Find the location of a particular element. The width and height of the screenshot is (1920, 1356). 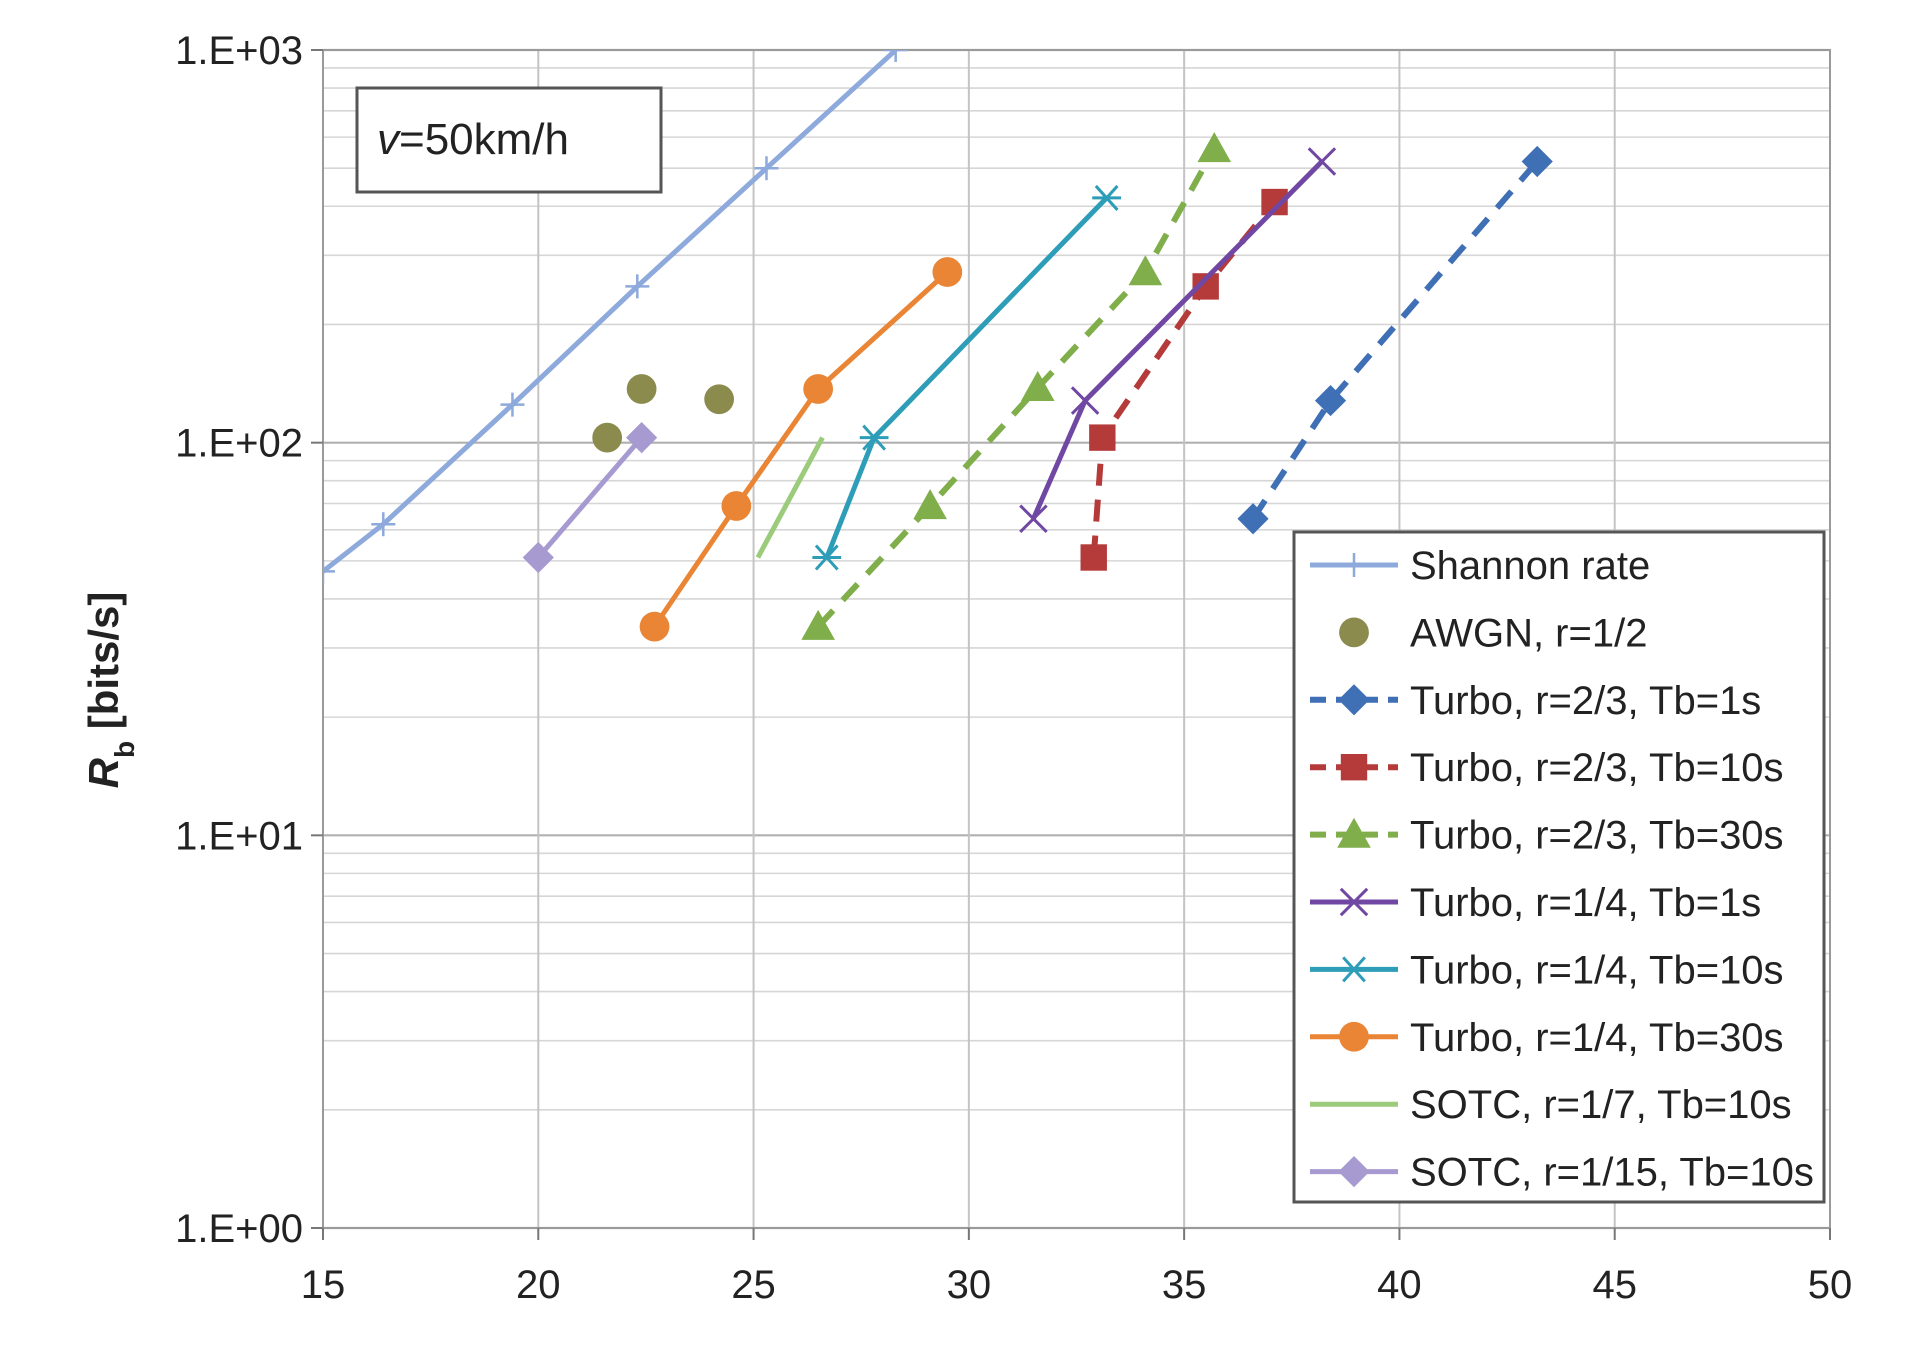

x-tick-label: 40 is located at coordinates (1399, 1285).